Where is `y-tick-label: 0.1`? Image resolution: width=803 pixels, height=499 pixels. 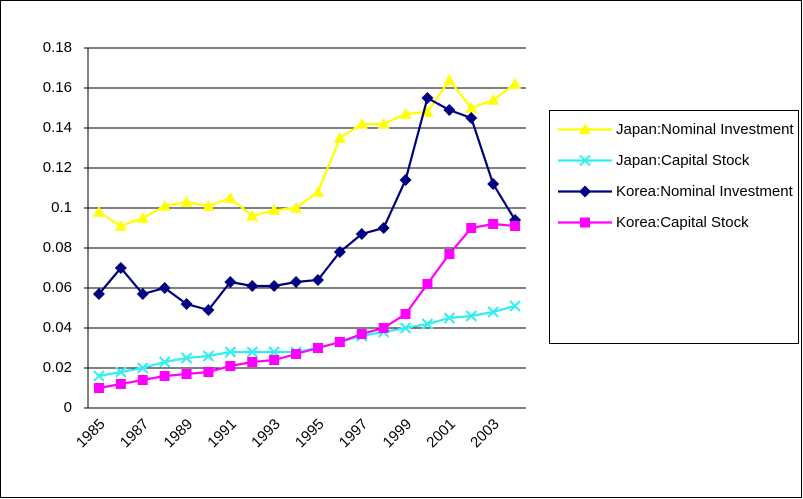 y-tick-label: 0.1 is located at coordinates (61, 207).